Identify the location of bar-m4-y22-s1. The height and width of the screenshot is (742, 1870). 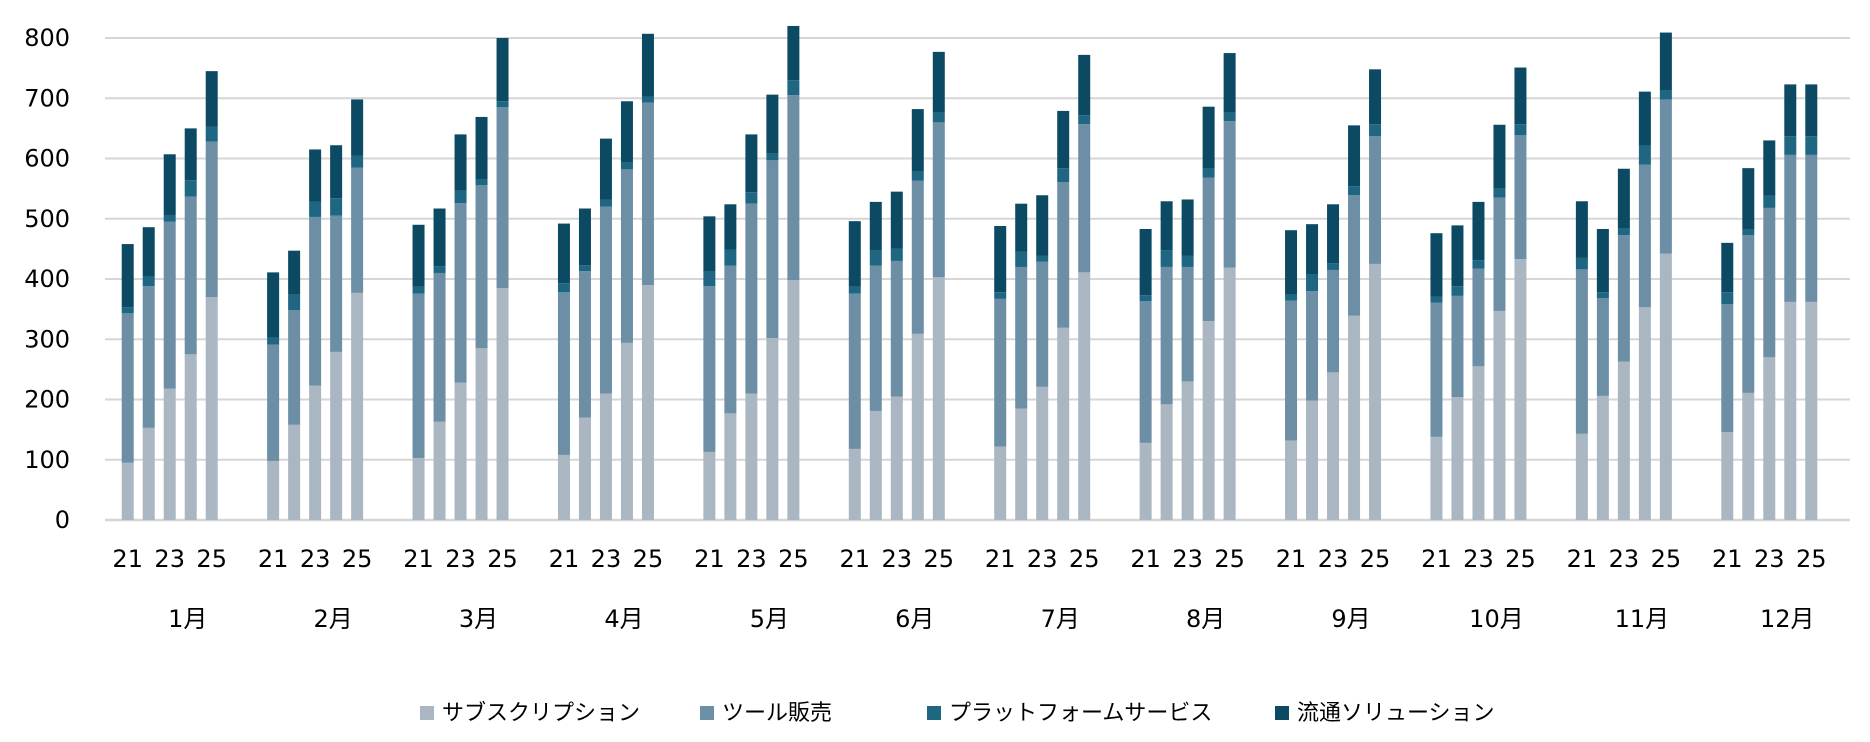
(584, 344).